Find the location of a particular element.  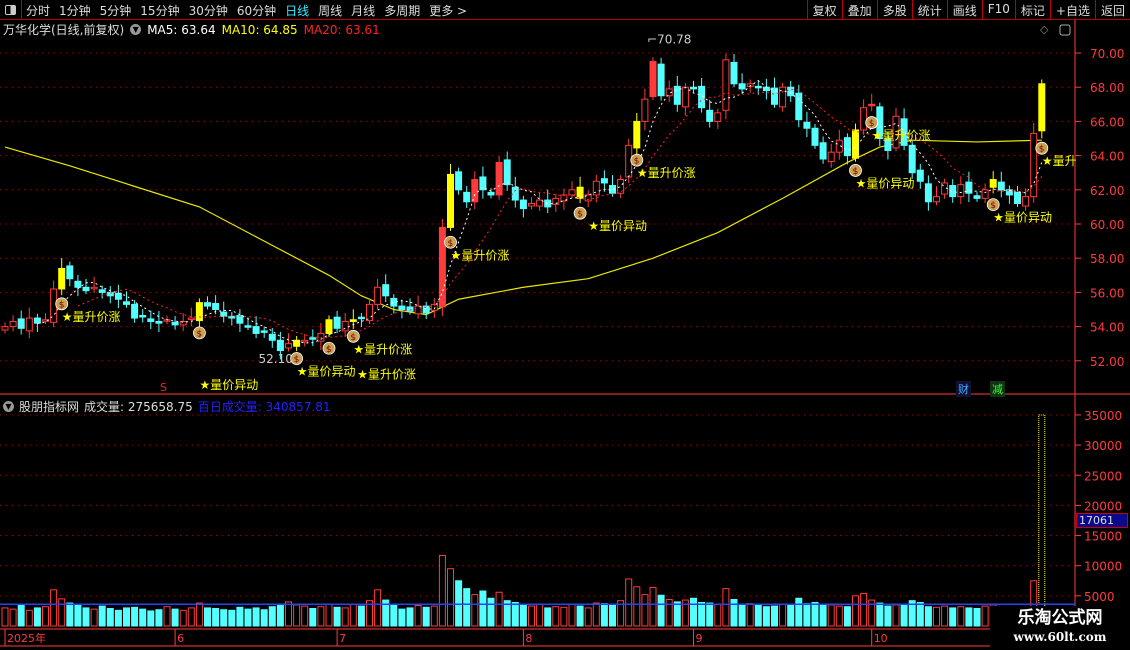

toolbar-button: 统计 is located at coordinates (929, 10).